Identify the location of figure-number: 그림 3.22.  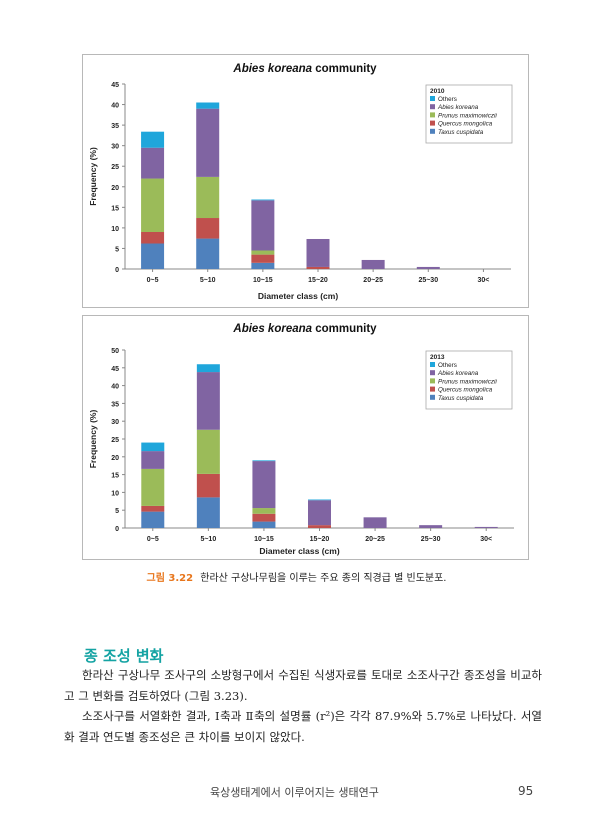
(170, 578).